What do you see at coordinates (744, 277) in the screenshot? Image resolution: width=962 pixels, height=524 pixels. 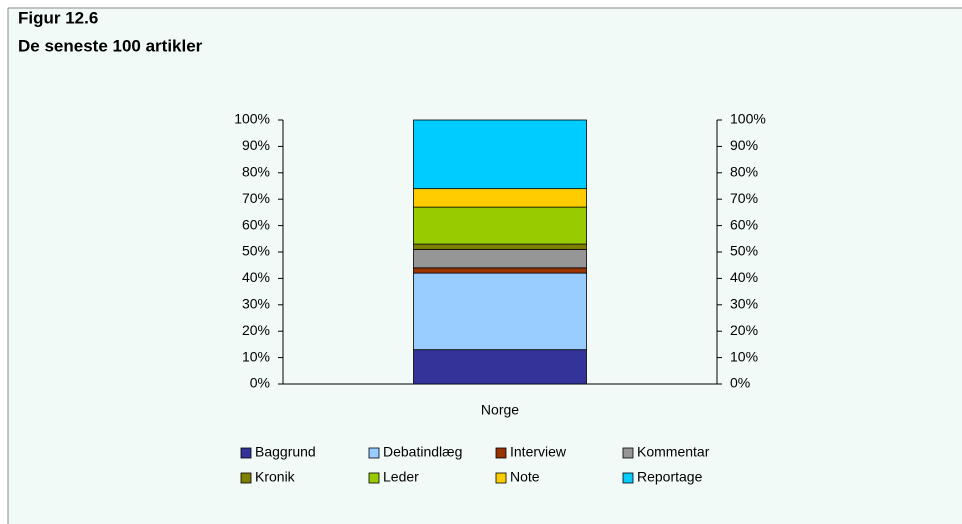 I see `y2-tick-label: 40%` at bounding box center [744, 277].